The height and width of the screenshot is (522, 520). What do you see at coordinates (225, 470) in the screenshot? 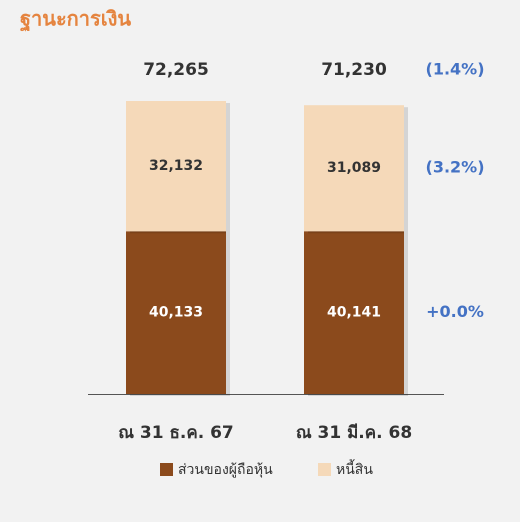
I see `legend-label: ส่วนของผู้ถือหุ้น` at bounding box center [225, 470].